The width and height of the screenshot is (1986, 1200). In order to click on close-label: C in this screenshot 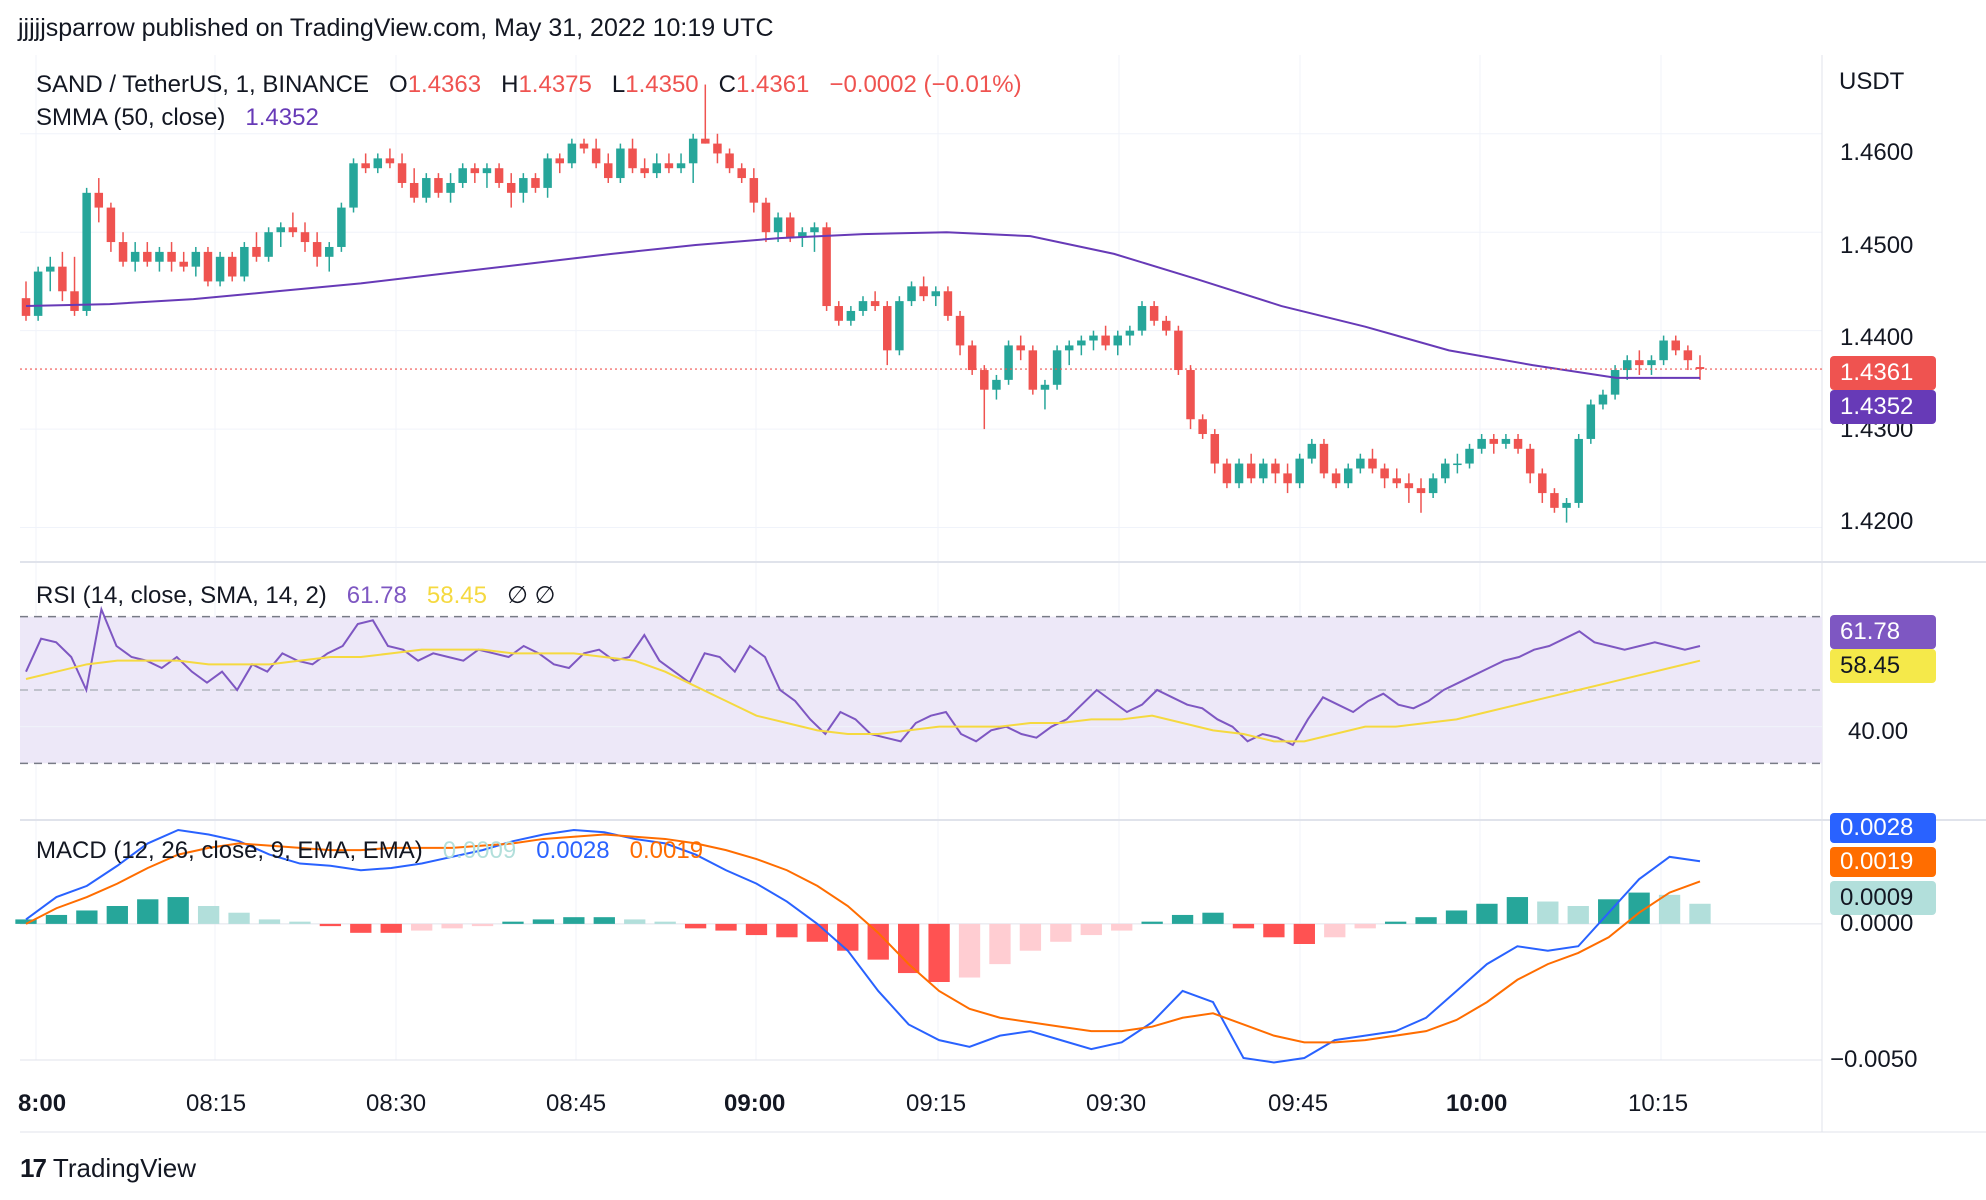, I will do `click(727, 84)`.